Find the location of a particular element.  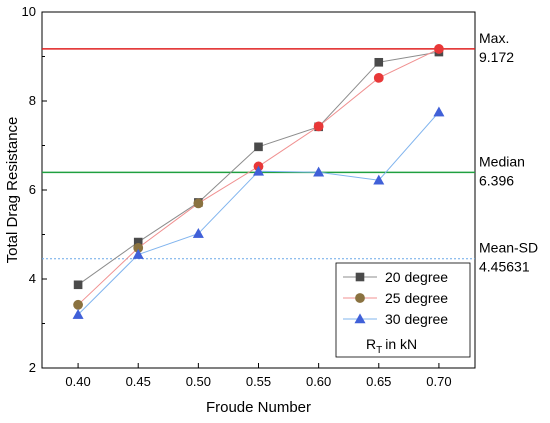

legend-entries: 20 degree 25 degree 30 degree is located at coordinates (395, 298).